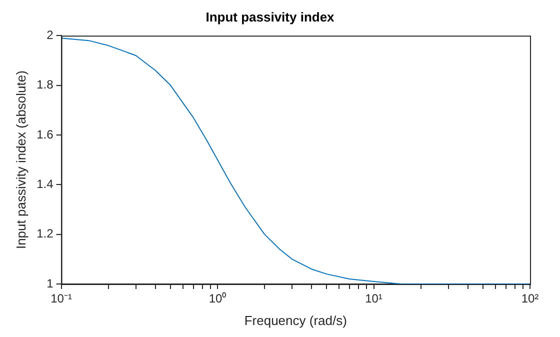  What do you see at coordinates (530, 299) in the screenshot?
I see `x-tick-label: 10²` at bounding box center [530, 299].